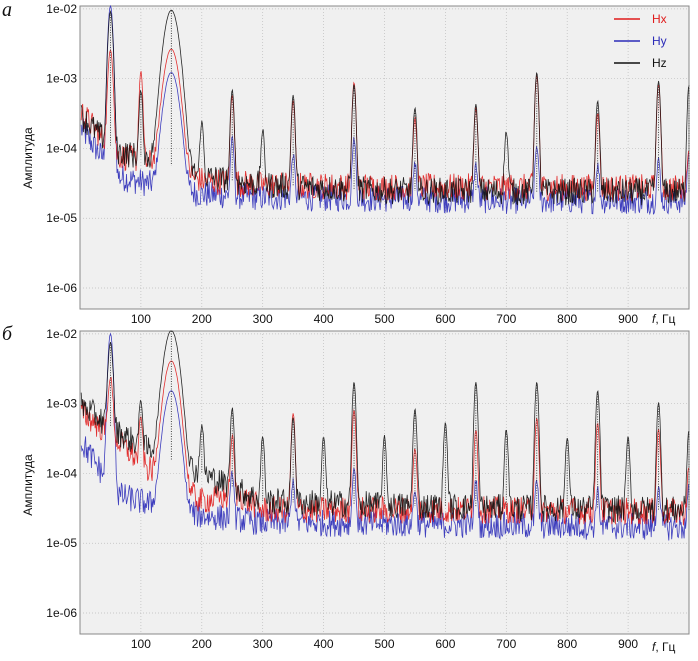 The width and height of the screenshot is (698, 661). What do you see at coordinates (628, 644) in the screenshot?
I see `x-tick-label-b: 900` at bounding box center [628, 644].